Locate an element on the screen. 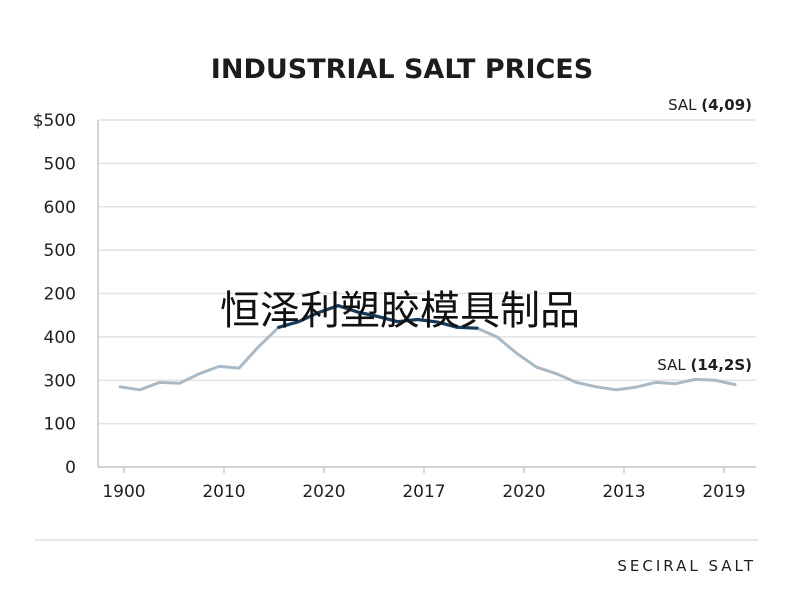  y-tick-label: $500 is located at coordinates (54, 121).